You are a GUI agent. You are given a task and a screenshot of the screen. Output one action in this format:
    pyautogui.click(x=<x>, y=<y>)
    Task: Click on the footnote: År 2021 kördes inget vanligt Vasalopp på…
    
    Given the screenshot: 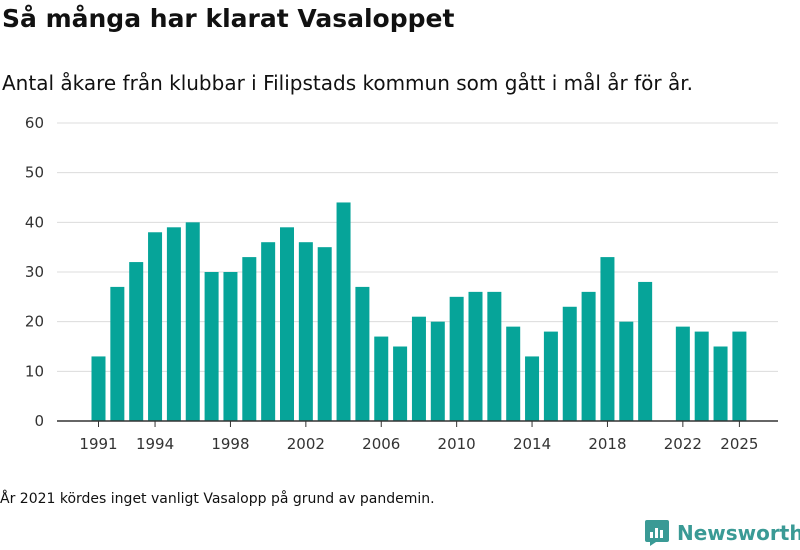 What is the action you would take?
    pyautogui.click(x=217, y=499)
    